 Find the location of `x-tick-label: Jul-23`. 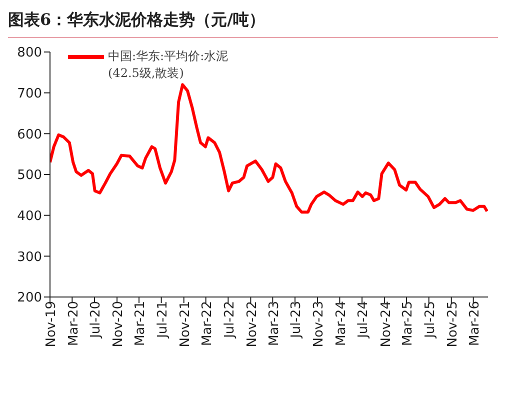

x-tick-label: Jul-23 is located at coordinates (296, 320).